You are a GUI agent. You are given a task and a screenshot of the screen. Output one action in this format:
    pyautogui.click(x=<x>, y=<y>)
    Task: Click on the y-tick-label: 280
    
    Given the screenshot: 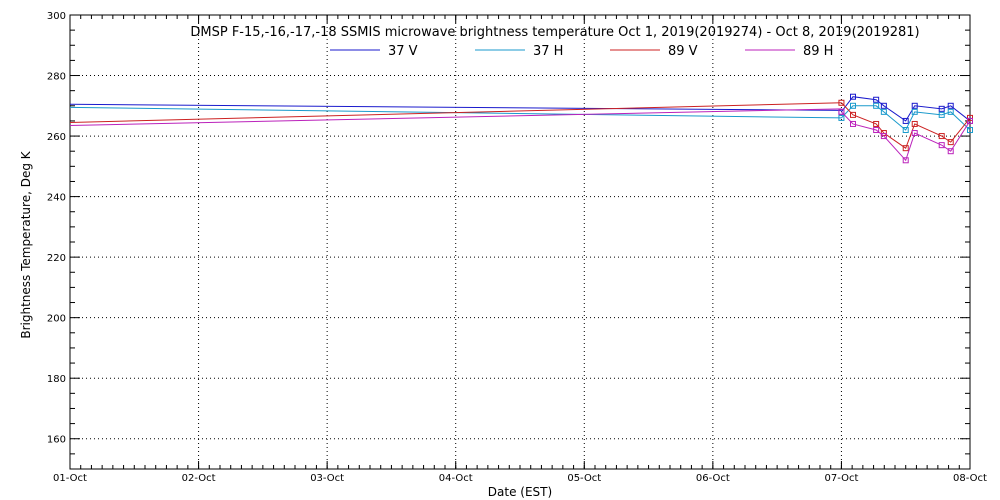 What is the action you would take?
    pyautogui.click(x=56, y=77)
    